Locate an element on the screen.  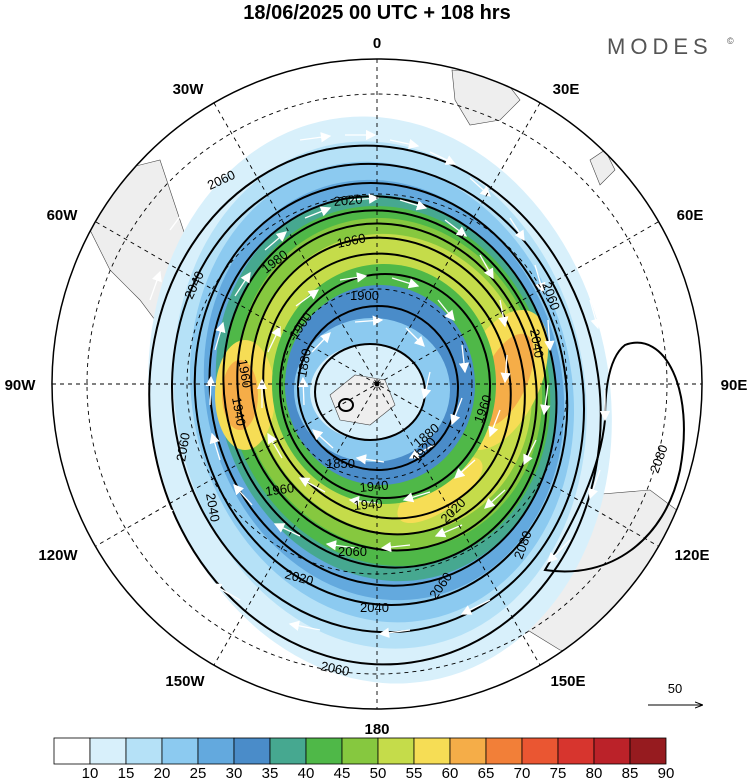
colorbar-tick-label: 35 is located at coordinates (270, 773).